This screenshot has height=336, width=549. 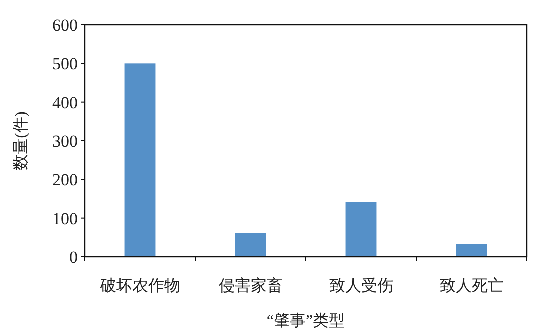 What do you see at coordinates (65, 25) in the screenshot?
I see `y-tick-label: 600` at bounding box center [65, 25].